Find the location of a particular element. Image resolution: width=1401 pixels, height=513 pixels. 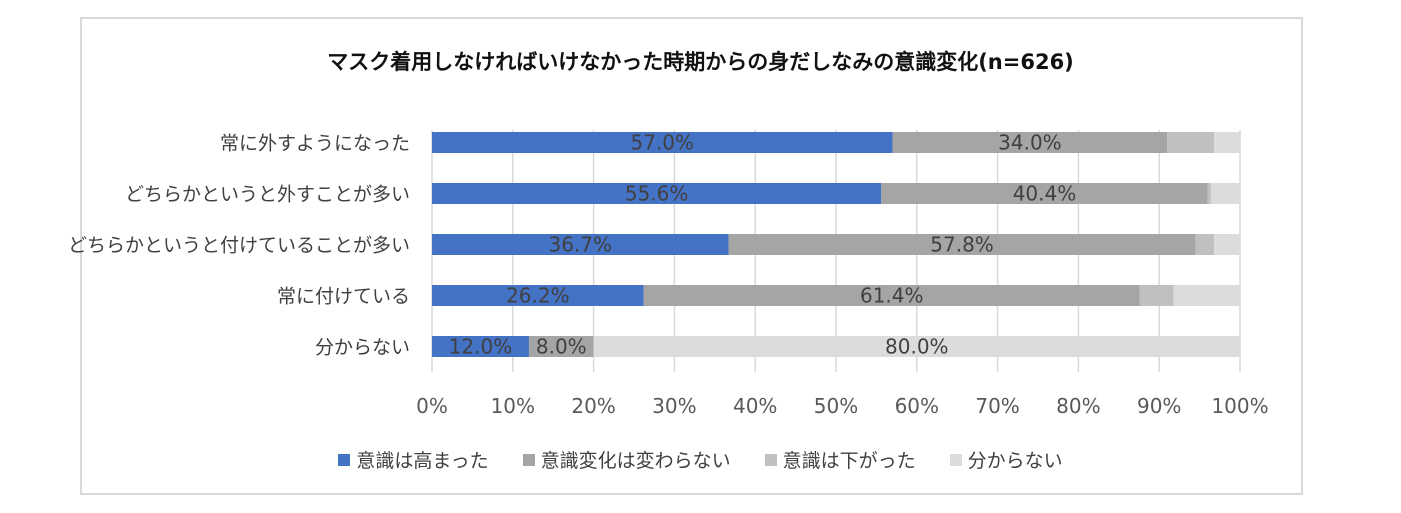

x-tick-label: 20% is located at coordinates (593, 406).